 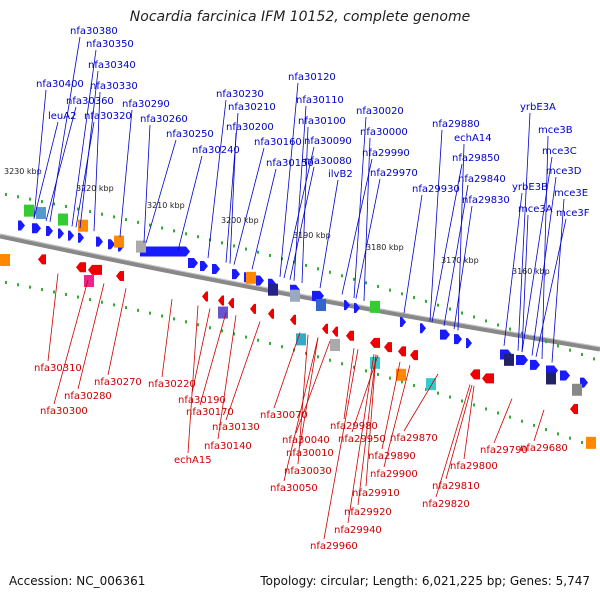 I want to click on reverse-gene-label: nfa29950, so click(x=362, y=439).